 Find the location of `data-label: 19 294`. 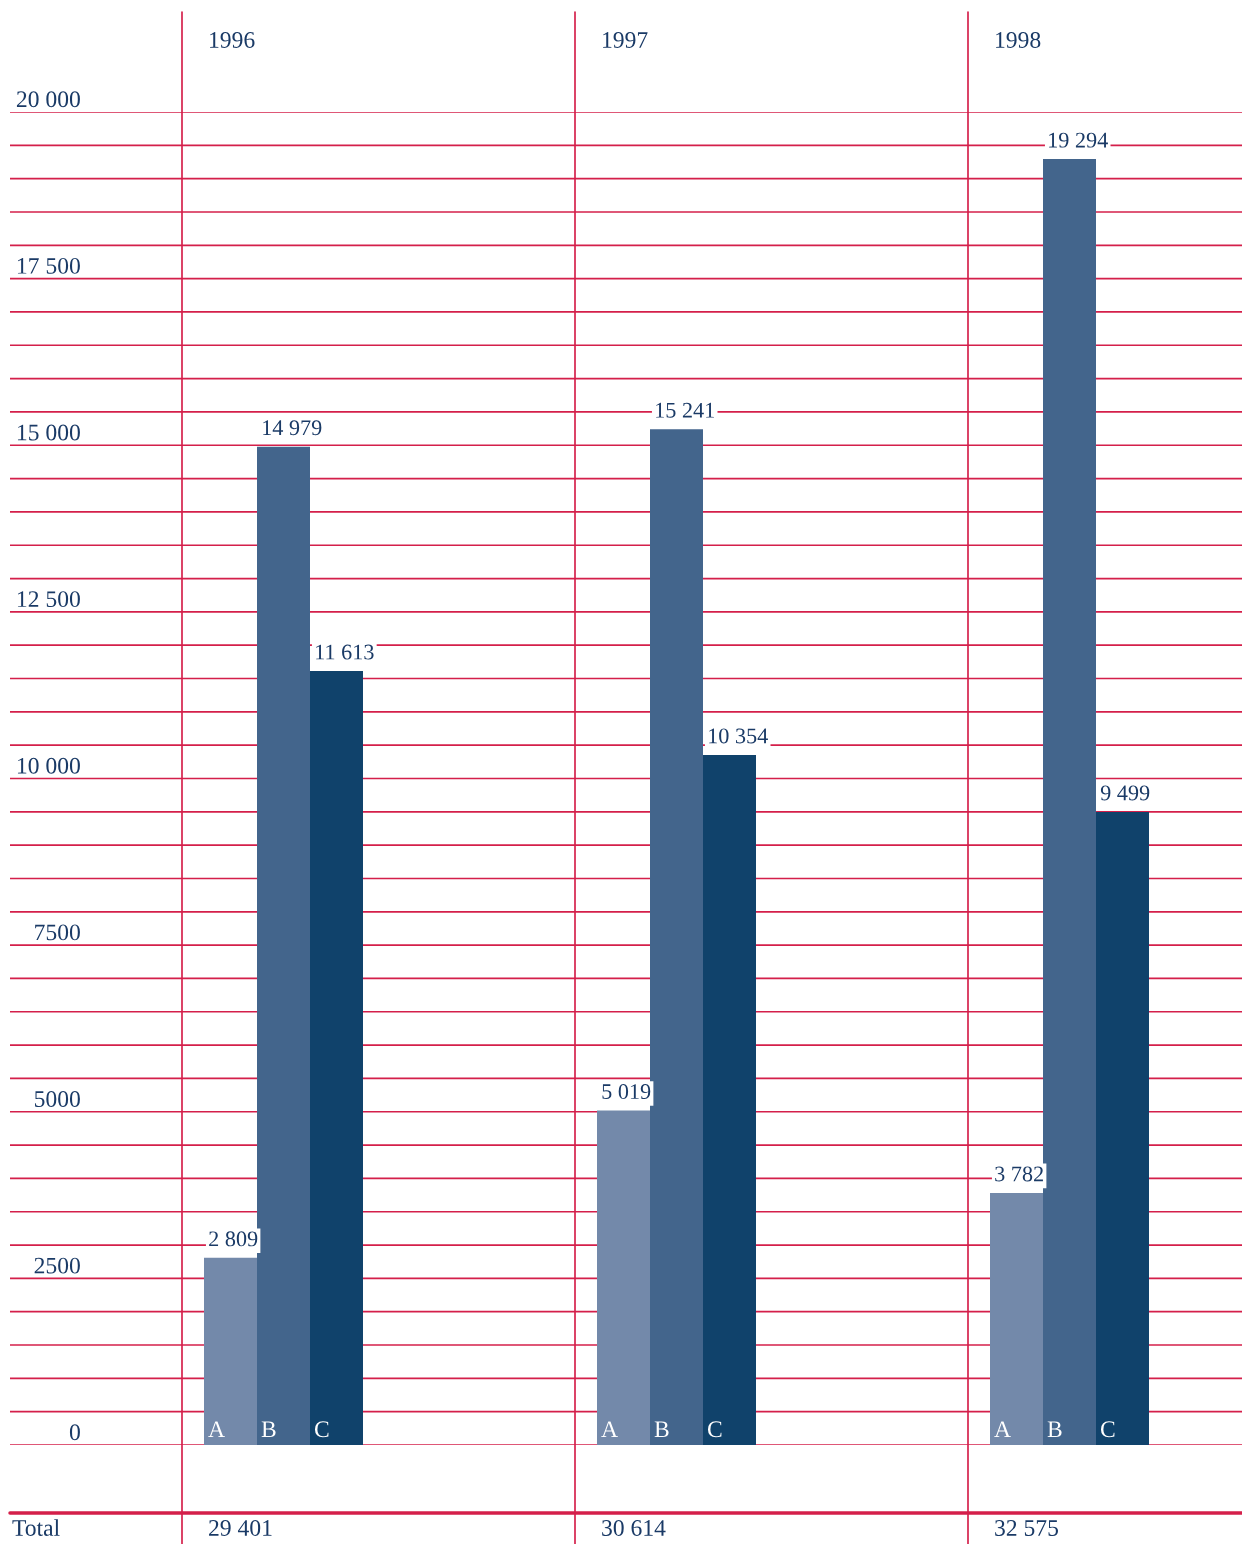

data-label: 19 294 is located at coordinates (1078, 140).